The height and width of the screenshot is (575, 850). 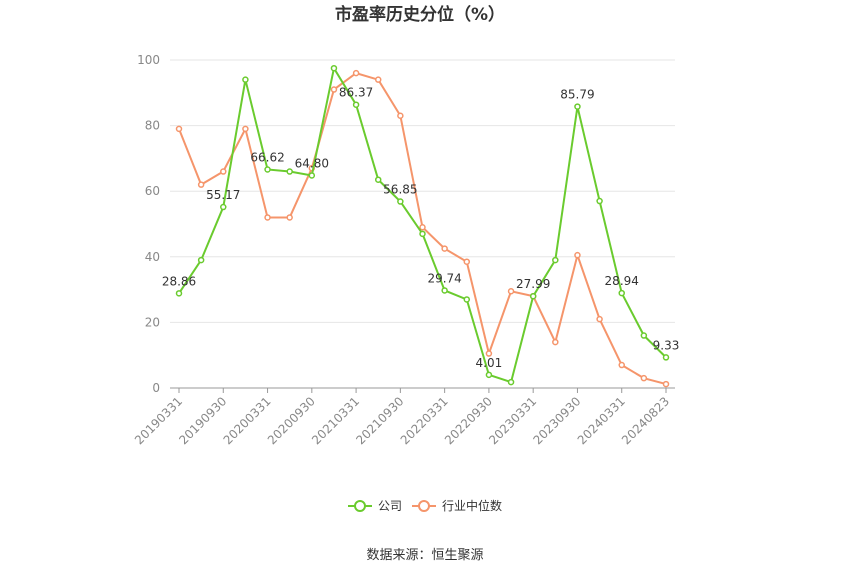 What do you see at coordinates (152, 126) in the screenshot?
I see `y-tick-label: 80` at bounding box center [152, 126].